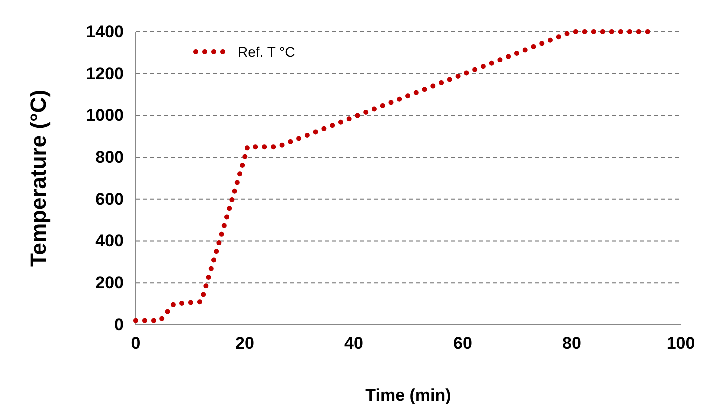  I want to click on x-tick-label: 80, so click(572, 344).